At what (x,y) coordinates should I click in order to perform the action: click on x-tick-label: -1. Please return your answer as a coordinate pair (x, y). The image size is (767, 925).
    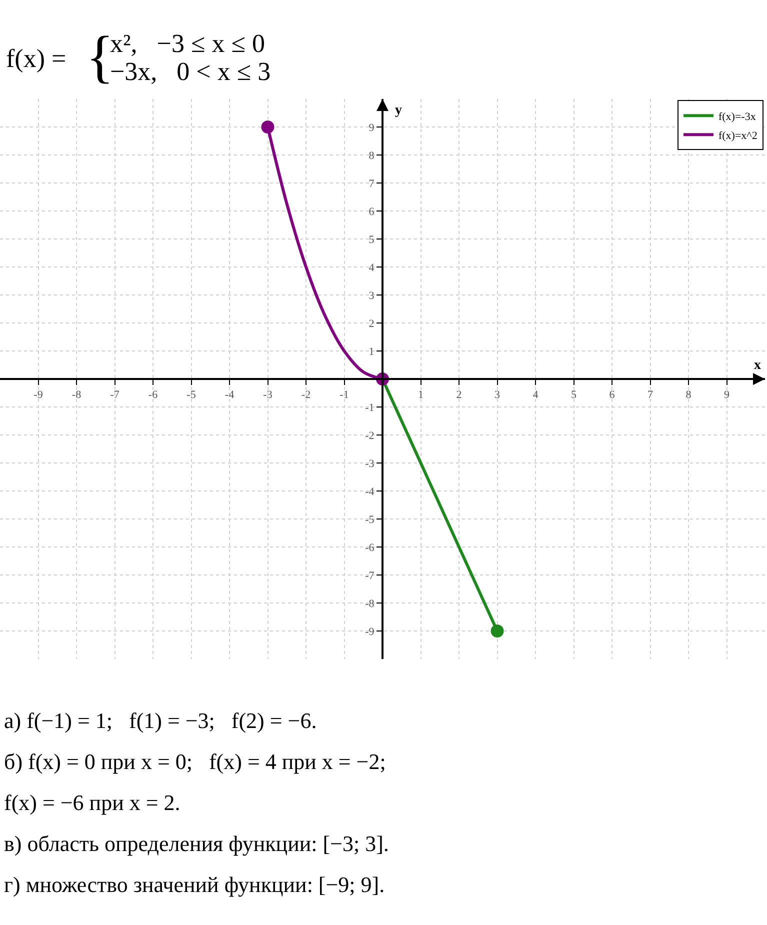
    Looking at the image, I should click on (344, 395).